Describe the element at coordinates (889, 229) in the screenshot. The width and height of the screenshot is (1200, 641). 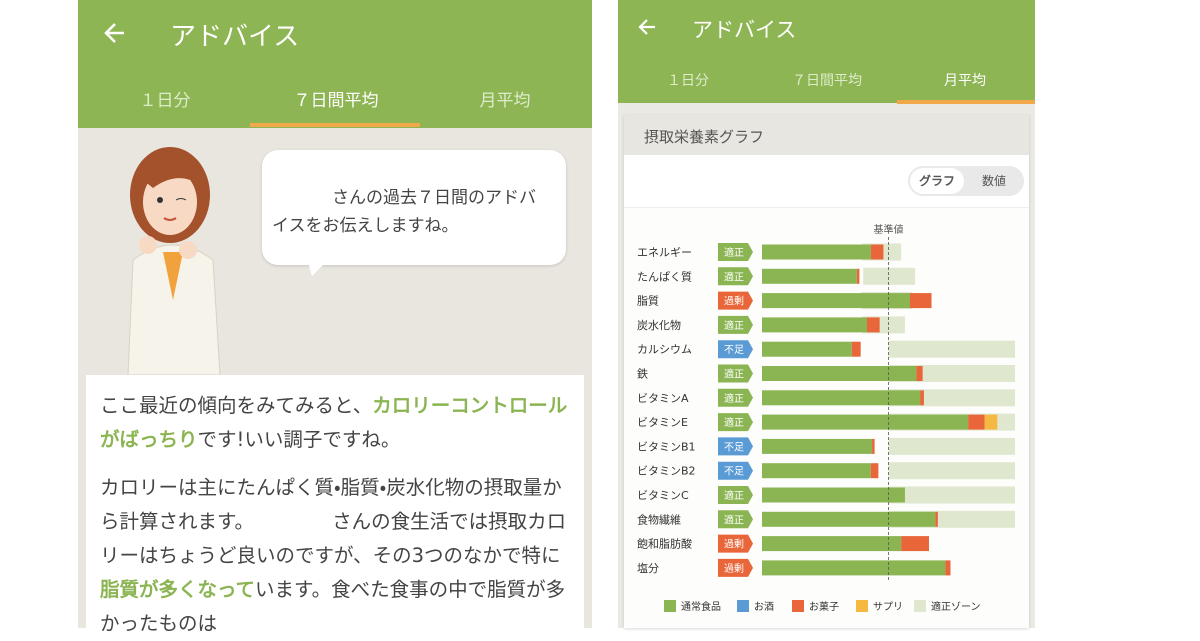
I see `reference-label: 基準値` at that location.